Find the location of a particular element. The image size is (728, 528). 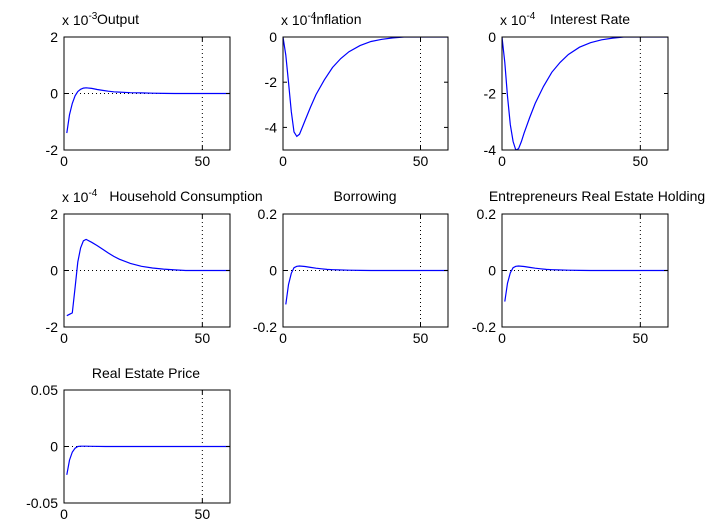

subplot-3: 0 50-4-20x 10-4 Interest Rate is located at coordinates (576, 90).